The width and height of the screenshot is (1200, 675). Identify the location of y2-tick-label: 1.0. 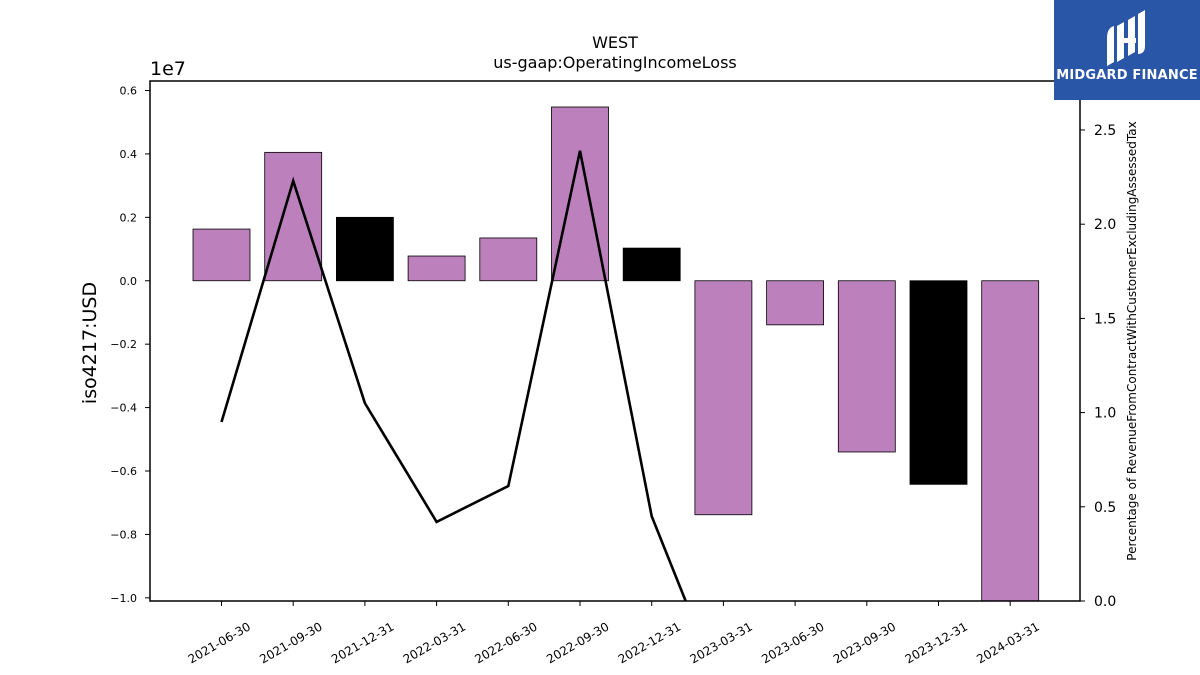
(1105, 414).